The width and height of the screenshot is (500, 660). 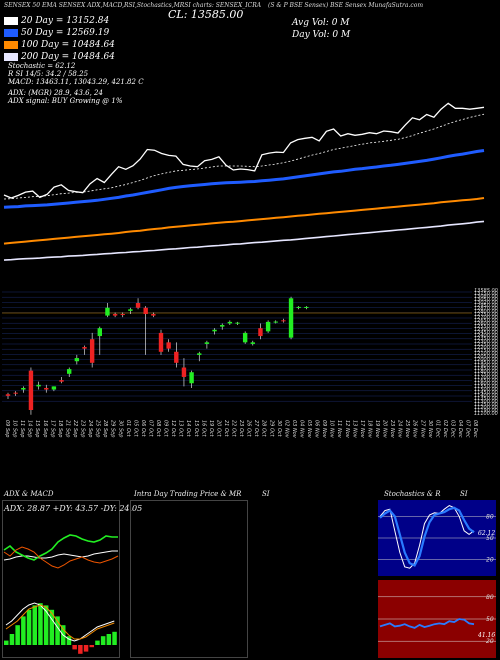 I want to click on date-tick-label: 15 Sep, so click(x=37, y=428).